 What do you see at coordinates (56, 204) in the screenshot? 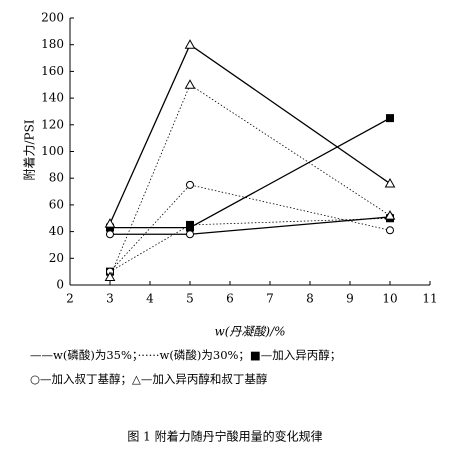
I see `y-tick-label: 60` at bounding box center [56, 204].